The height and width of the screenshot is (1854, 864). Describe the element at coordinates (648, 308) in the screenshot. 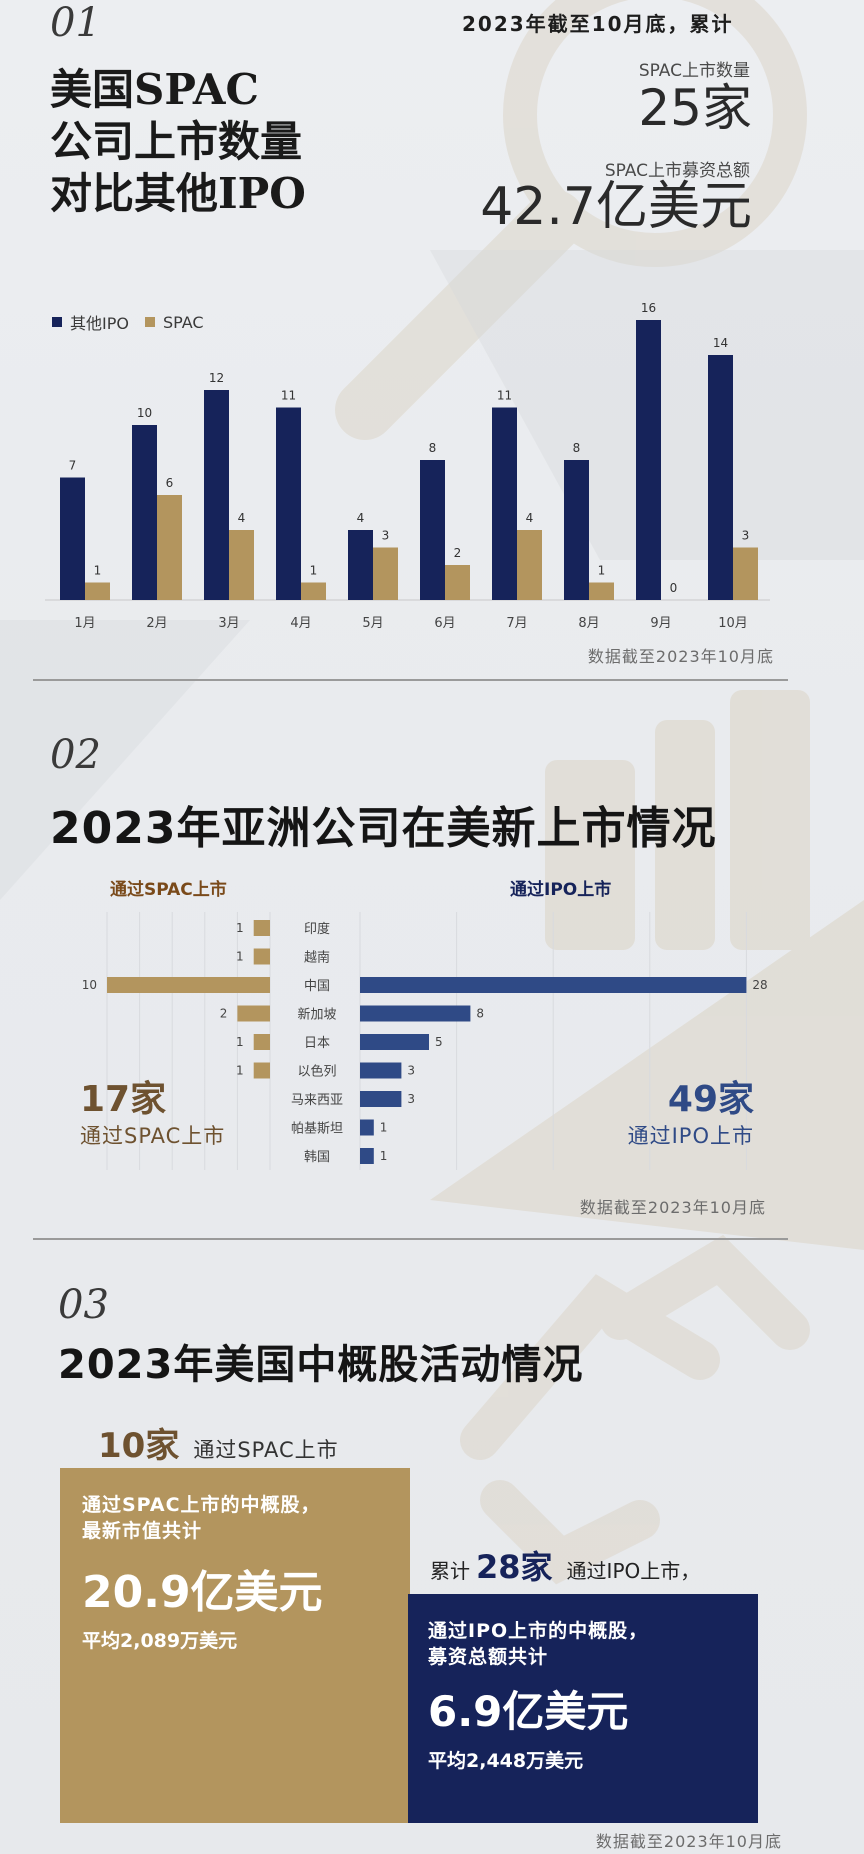

I see `chart1-data-label: 16` at that location.